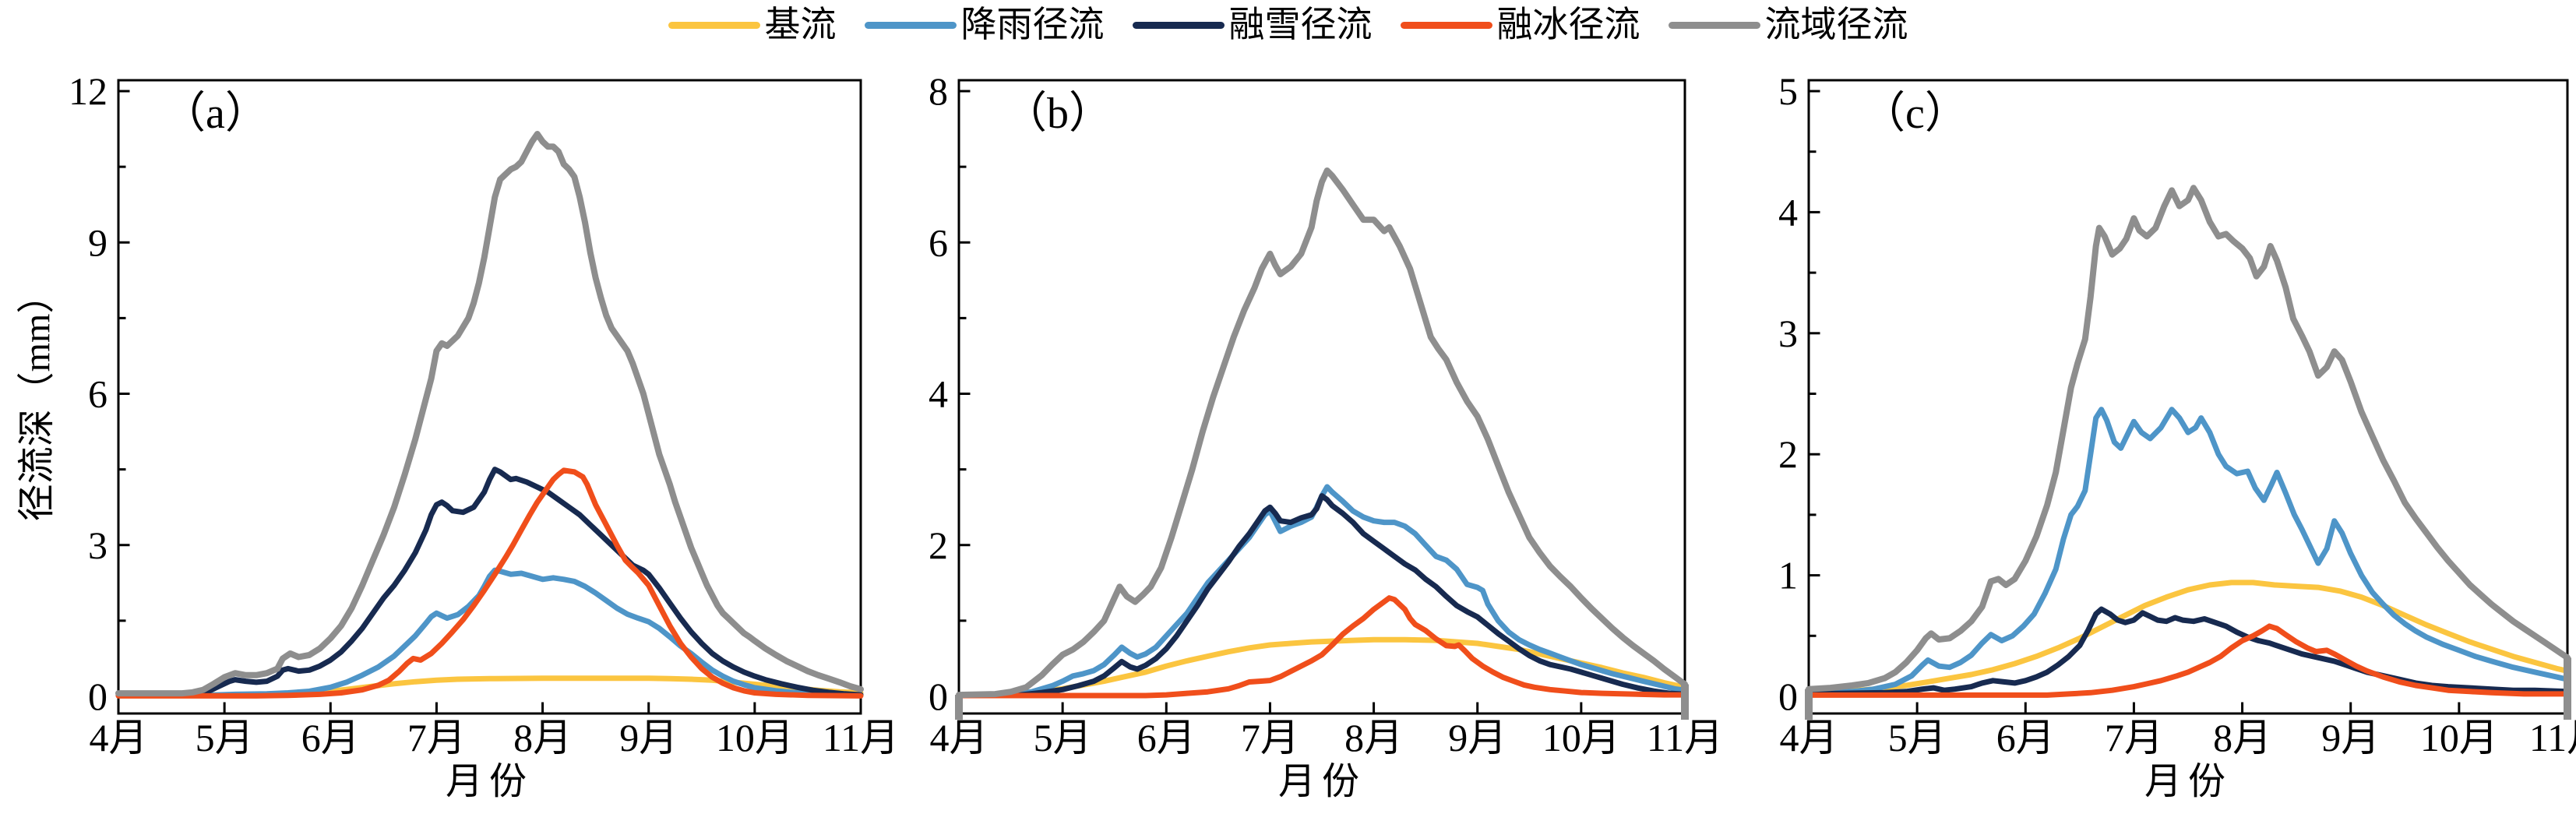  I want to click on legend: 基流 降雨径流 融雪径流 融冰径流 流域径流, so click(1288, 25).